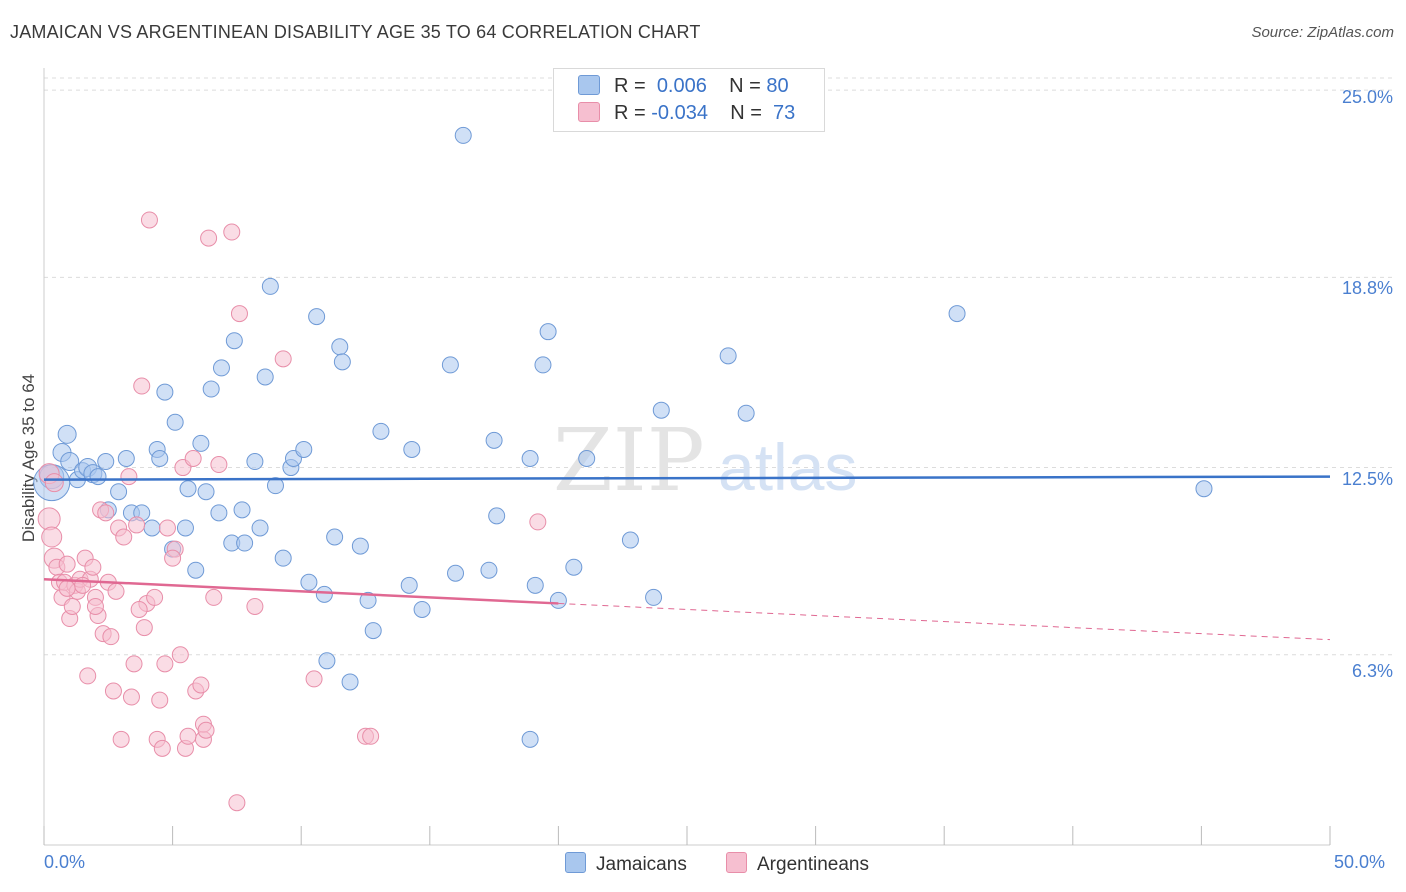  I want to click on x-tick-label-max: 50.0%, so click(1360, 862).